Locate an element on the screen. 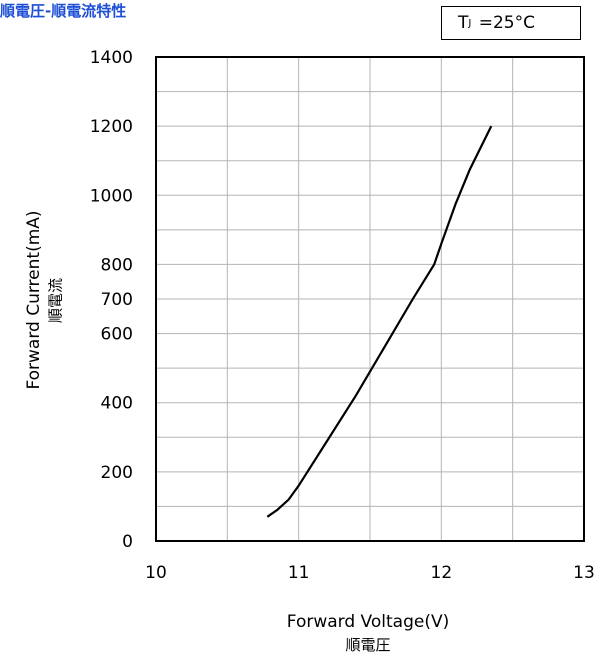 Image resolution: width=596 pixels, height=661 pixels. temperature-value: =25°C is located at coordinates (506, 23).